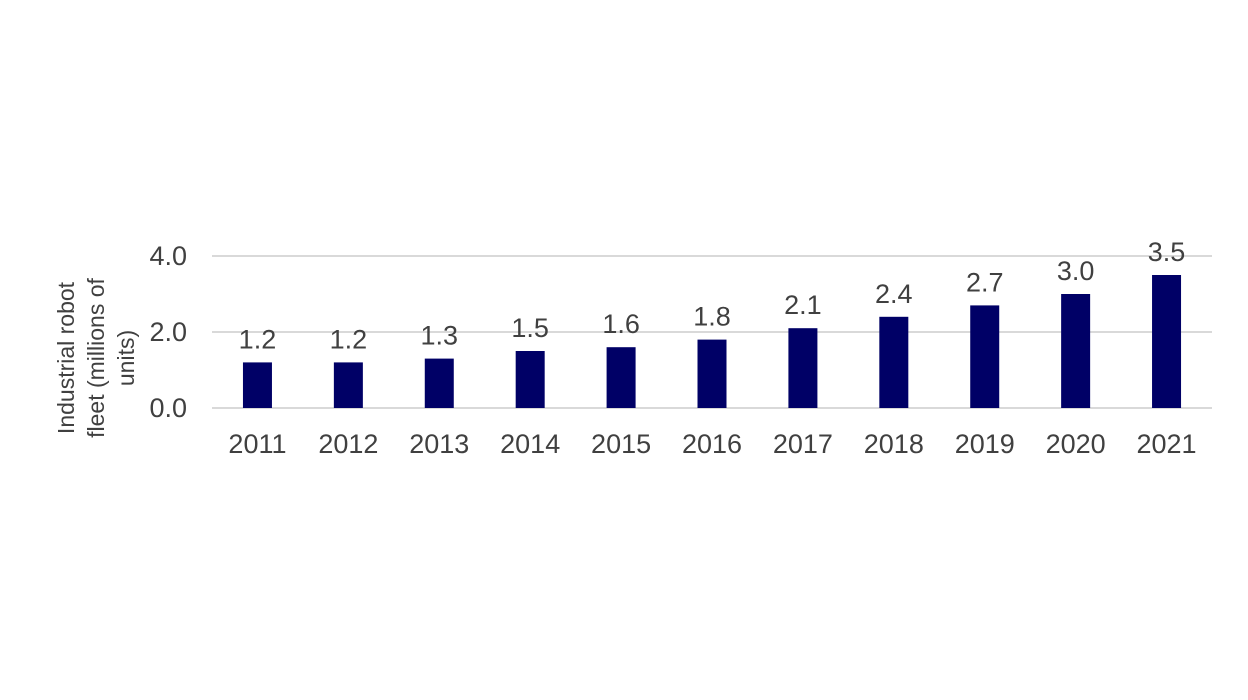 The height and width of the screenshot is (700, 1248). What do you see at coordinates (1076, 351) in the screenshot?
I see `bar-2020` at bounding box center [1076, 351].